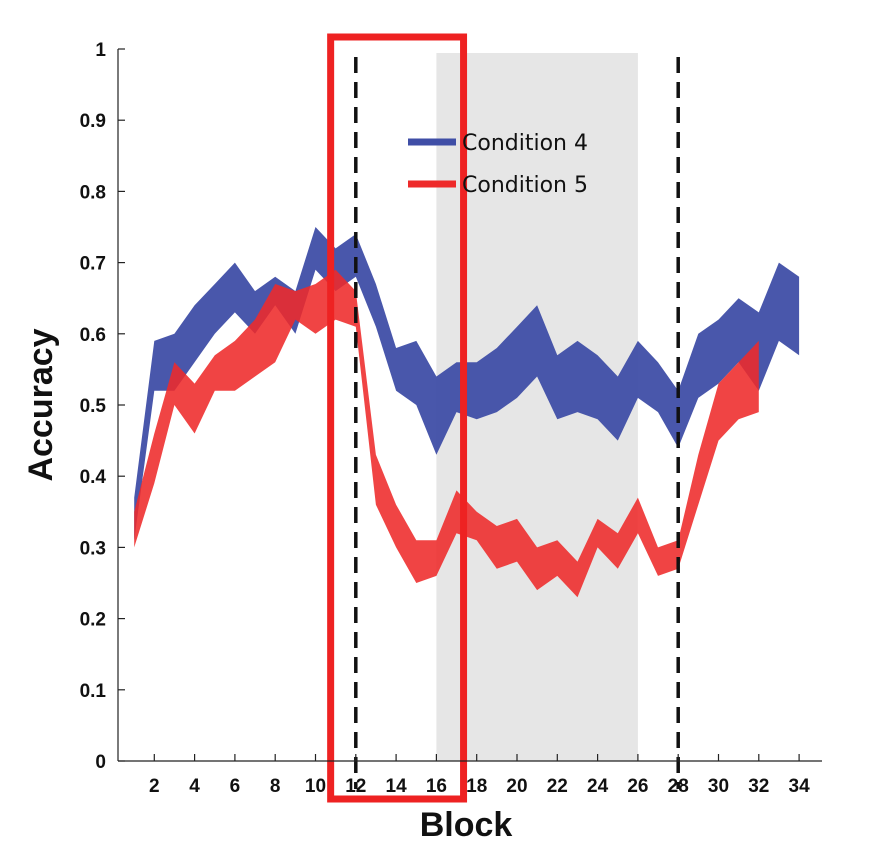 This screenshot has height=858, width=869. Describe the element at coordinates (498, 164) in the screenshot. I see `legend: Condition 4 Condition 5` at that location.